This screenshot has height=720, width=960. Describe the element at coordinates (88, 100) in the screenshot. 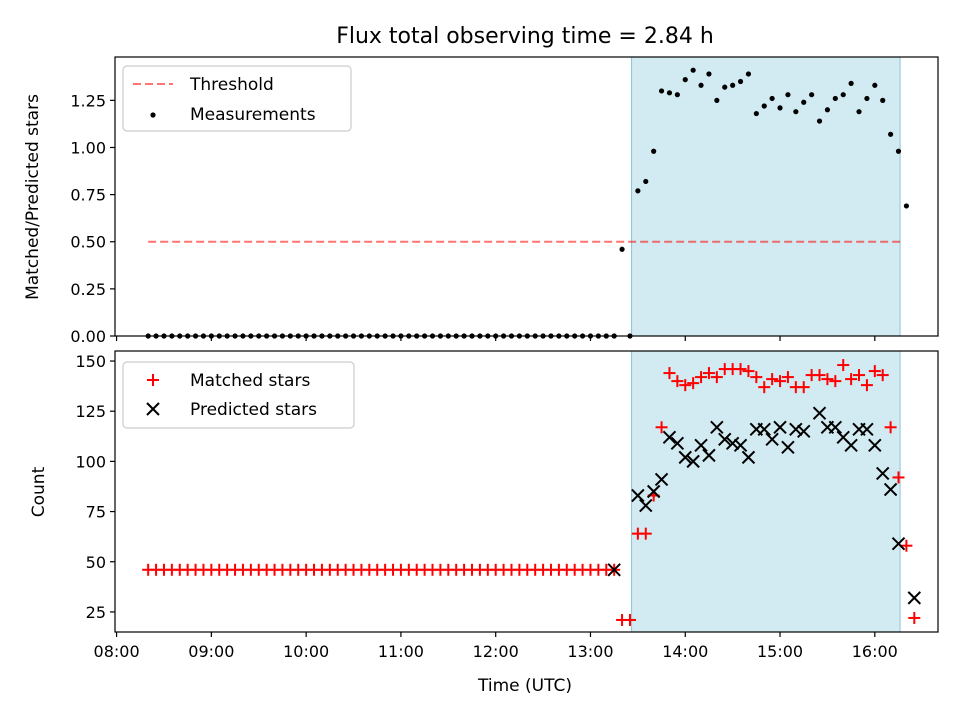

I see `top-y-tick-label: 1.25` at that location.